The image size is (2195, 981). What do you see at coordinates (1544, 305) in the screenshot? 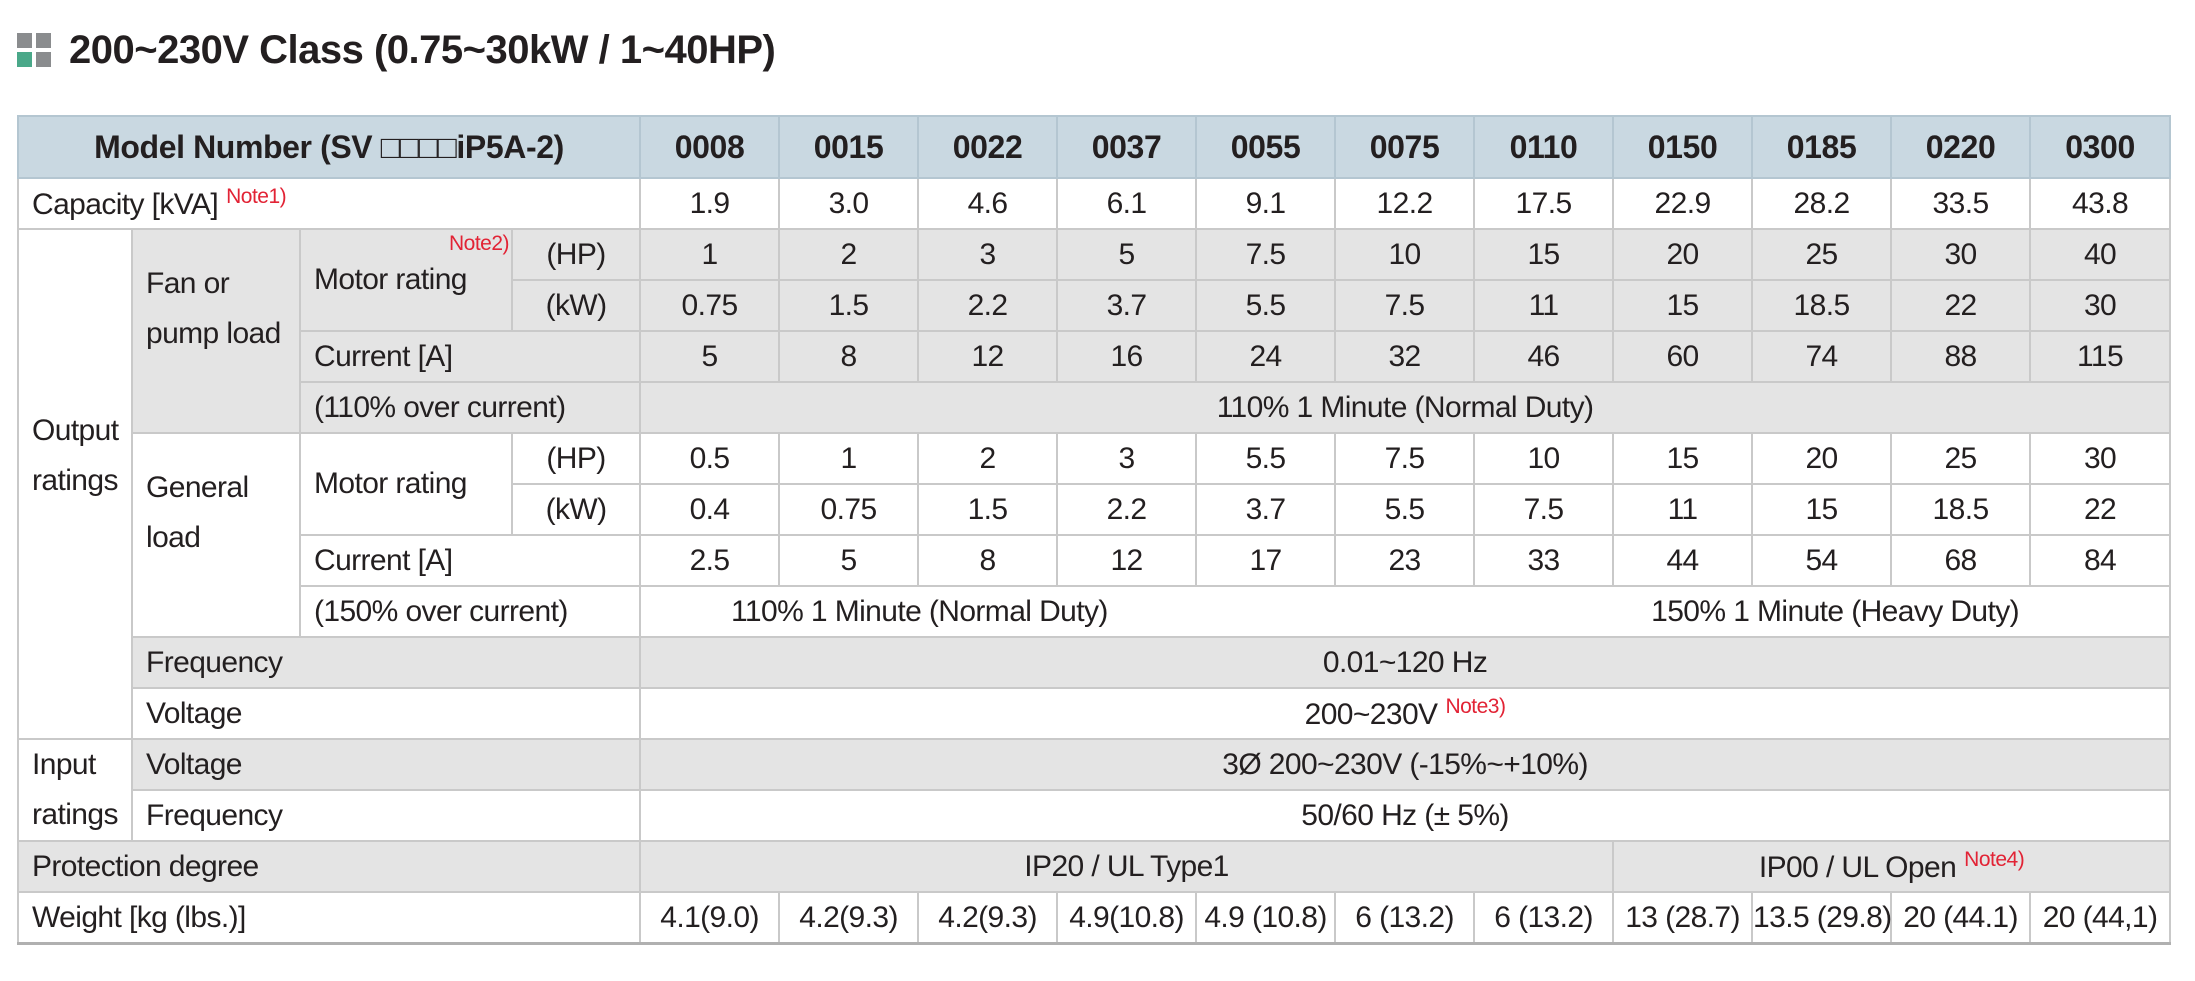
I see `fan-kw-cell: 11` at bounding box center [1544, 305].